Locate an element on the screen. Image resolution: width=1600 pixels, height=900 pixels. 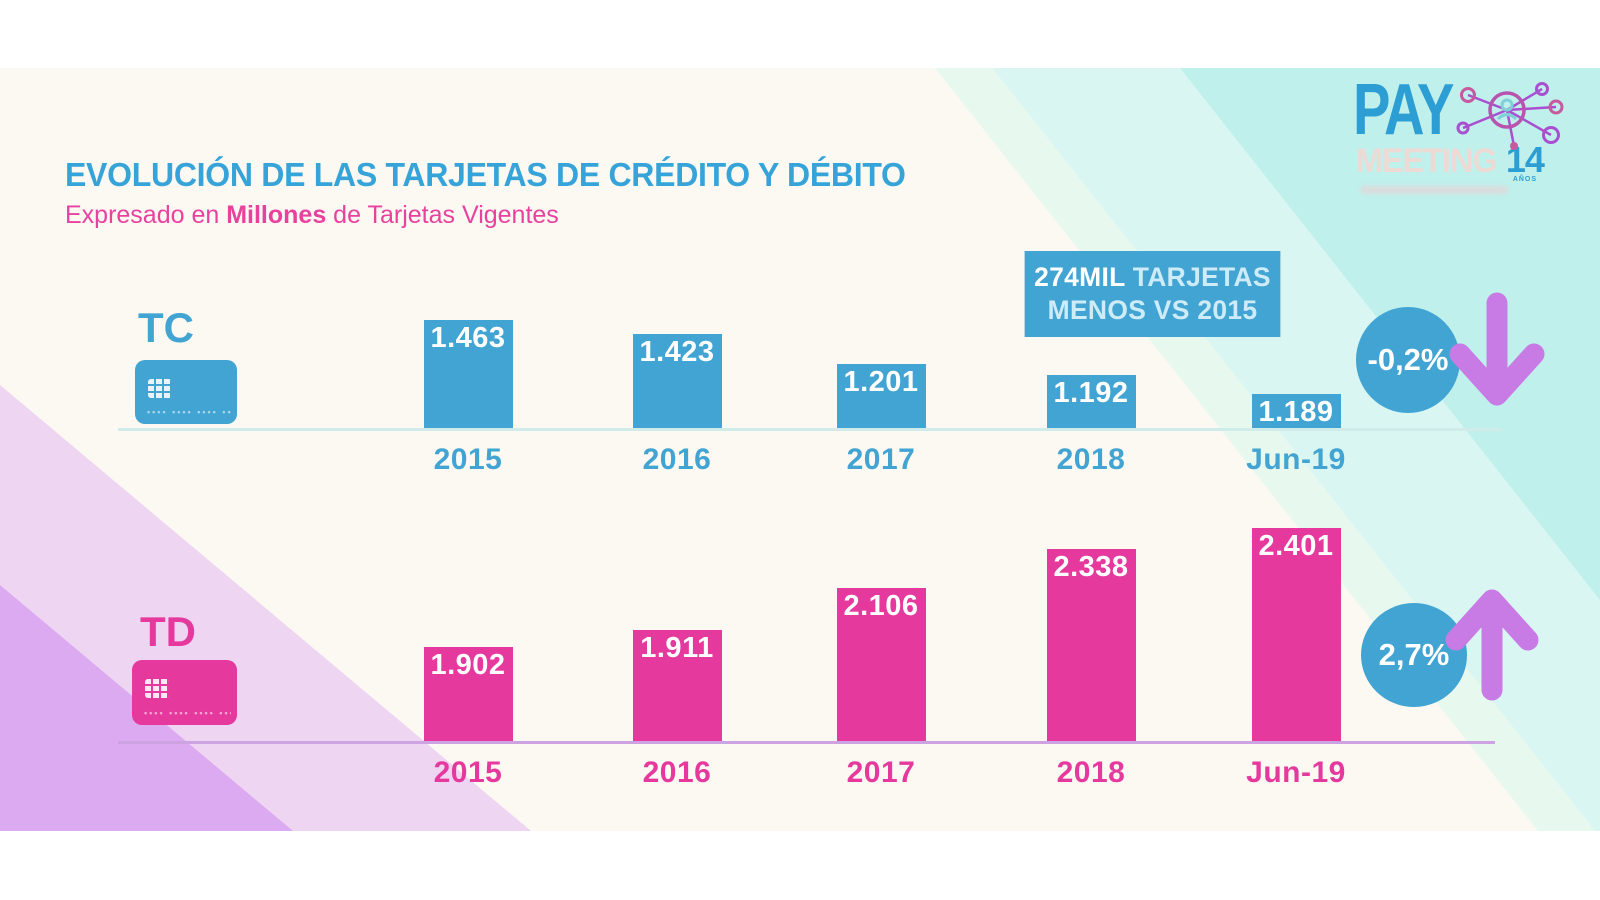
tc-bar-2018: 1.192 is located at coordinates (1091, 401).